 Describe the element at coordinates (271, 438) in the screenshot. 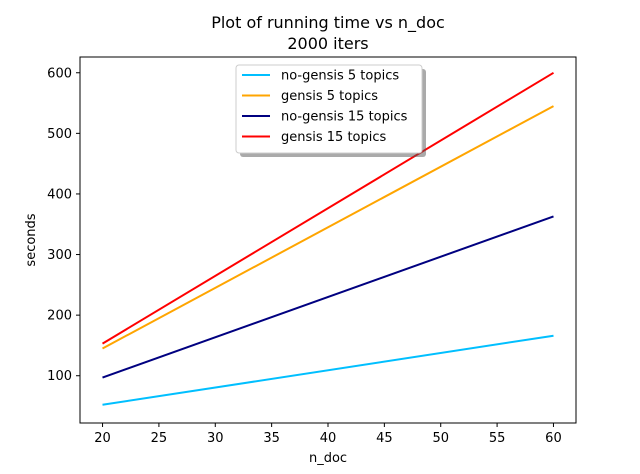

I see `x-tick-label: 35` at that location.